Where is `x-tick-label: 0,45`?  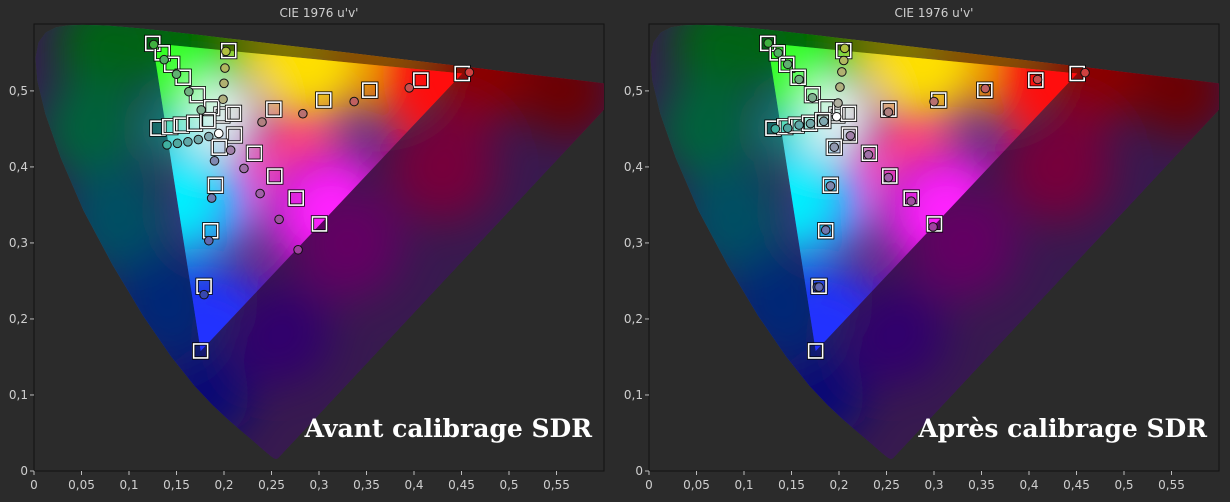
x-tick-label: 0,45 is located at coordinates (1076, 485).